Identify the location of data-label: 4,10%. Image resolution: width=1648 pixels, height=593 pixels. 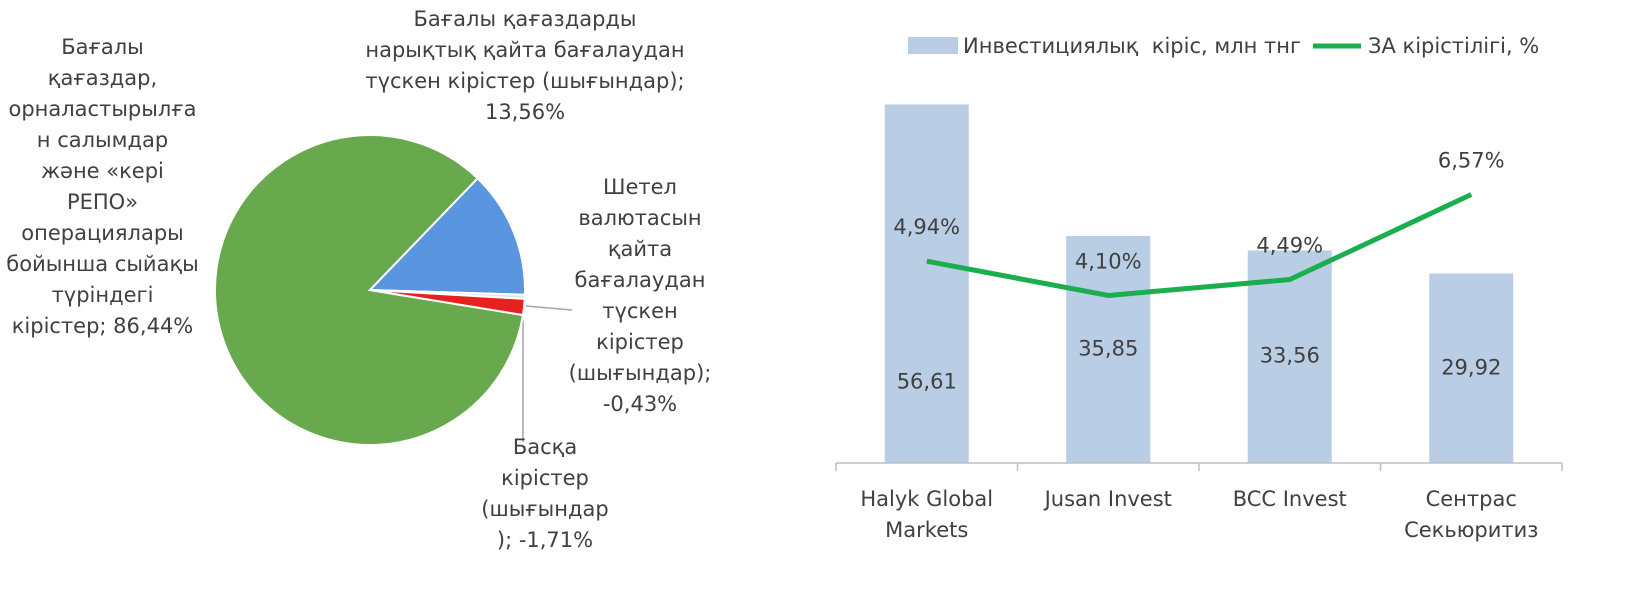
(1108, 261).